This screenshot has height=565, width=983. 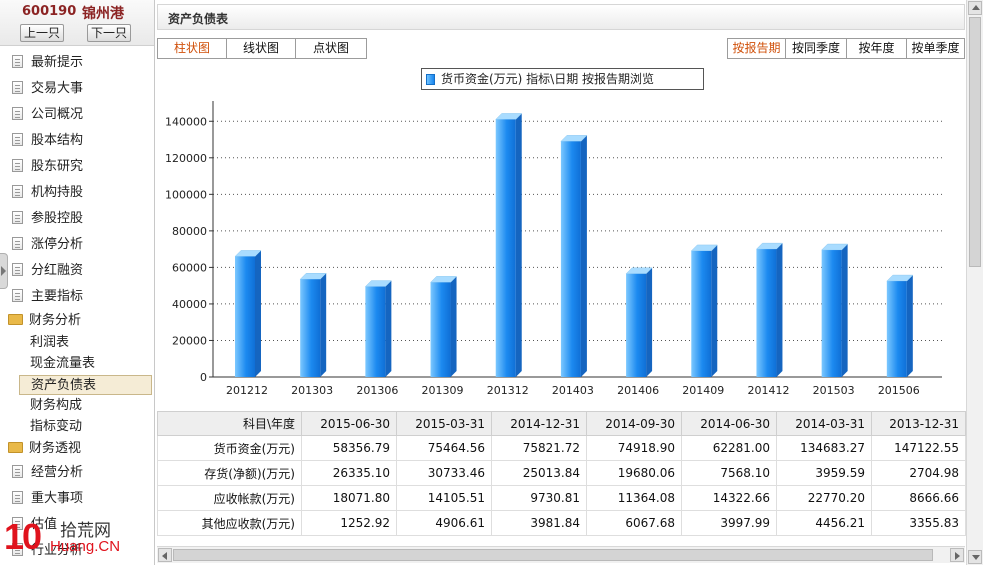 I want to click on sidebar-item-latest: 最新提示, so click(x=47, y=63).